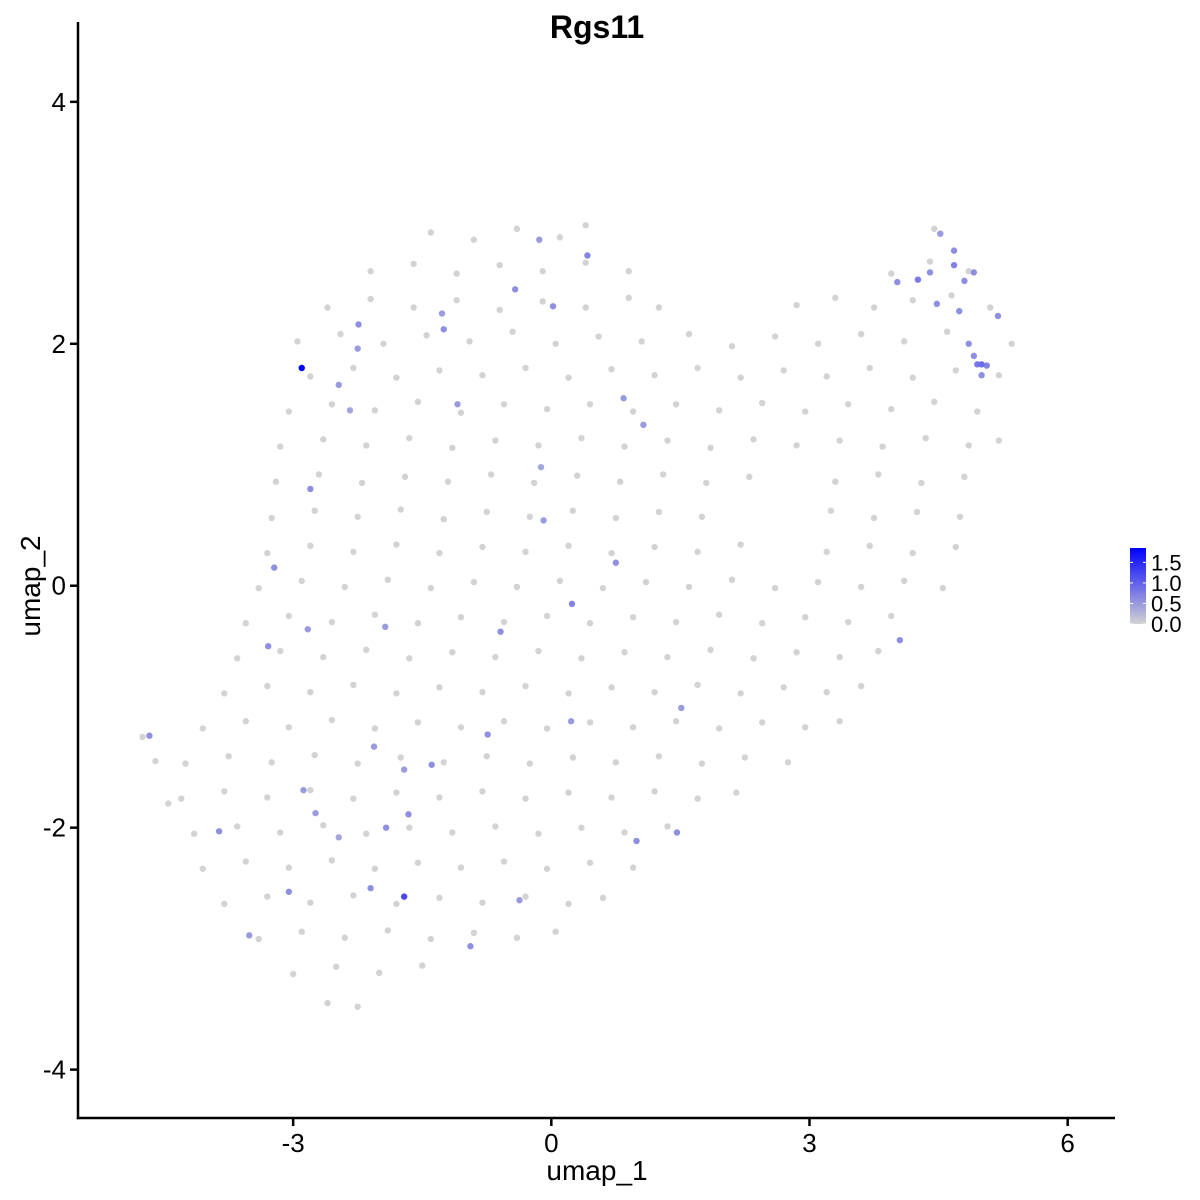  I want to click on colorbar-label: 0.5, so click(1166, 603).